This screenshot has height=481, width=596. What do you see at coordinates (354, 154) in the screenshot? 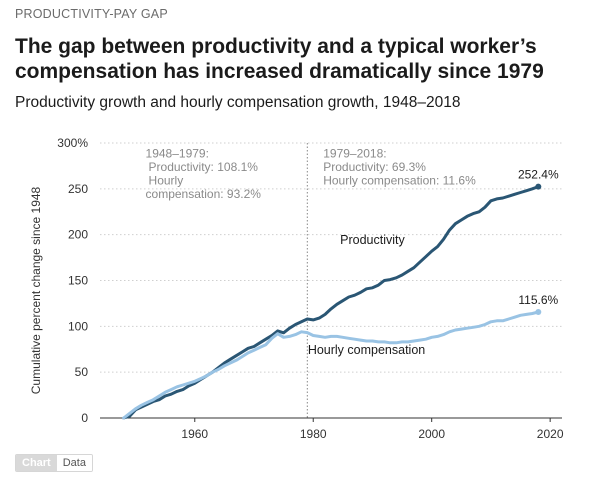
I see `annotation-text: 1979–2018:` at bounding box center [354, 154].